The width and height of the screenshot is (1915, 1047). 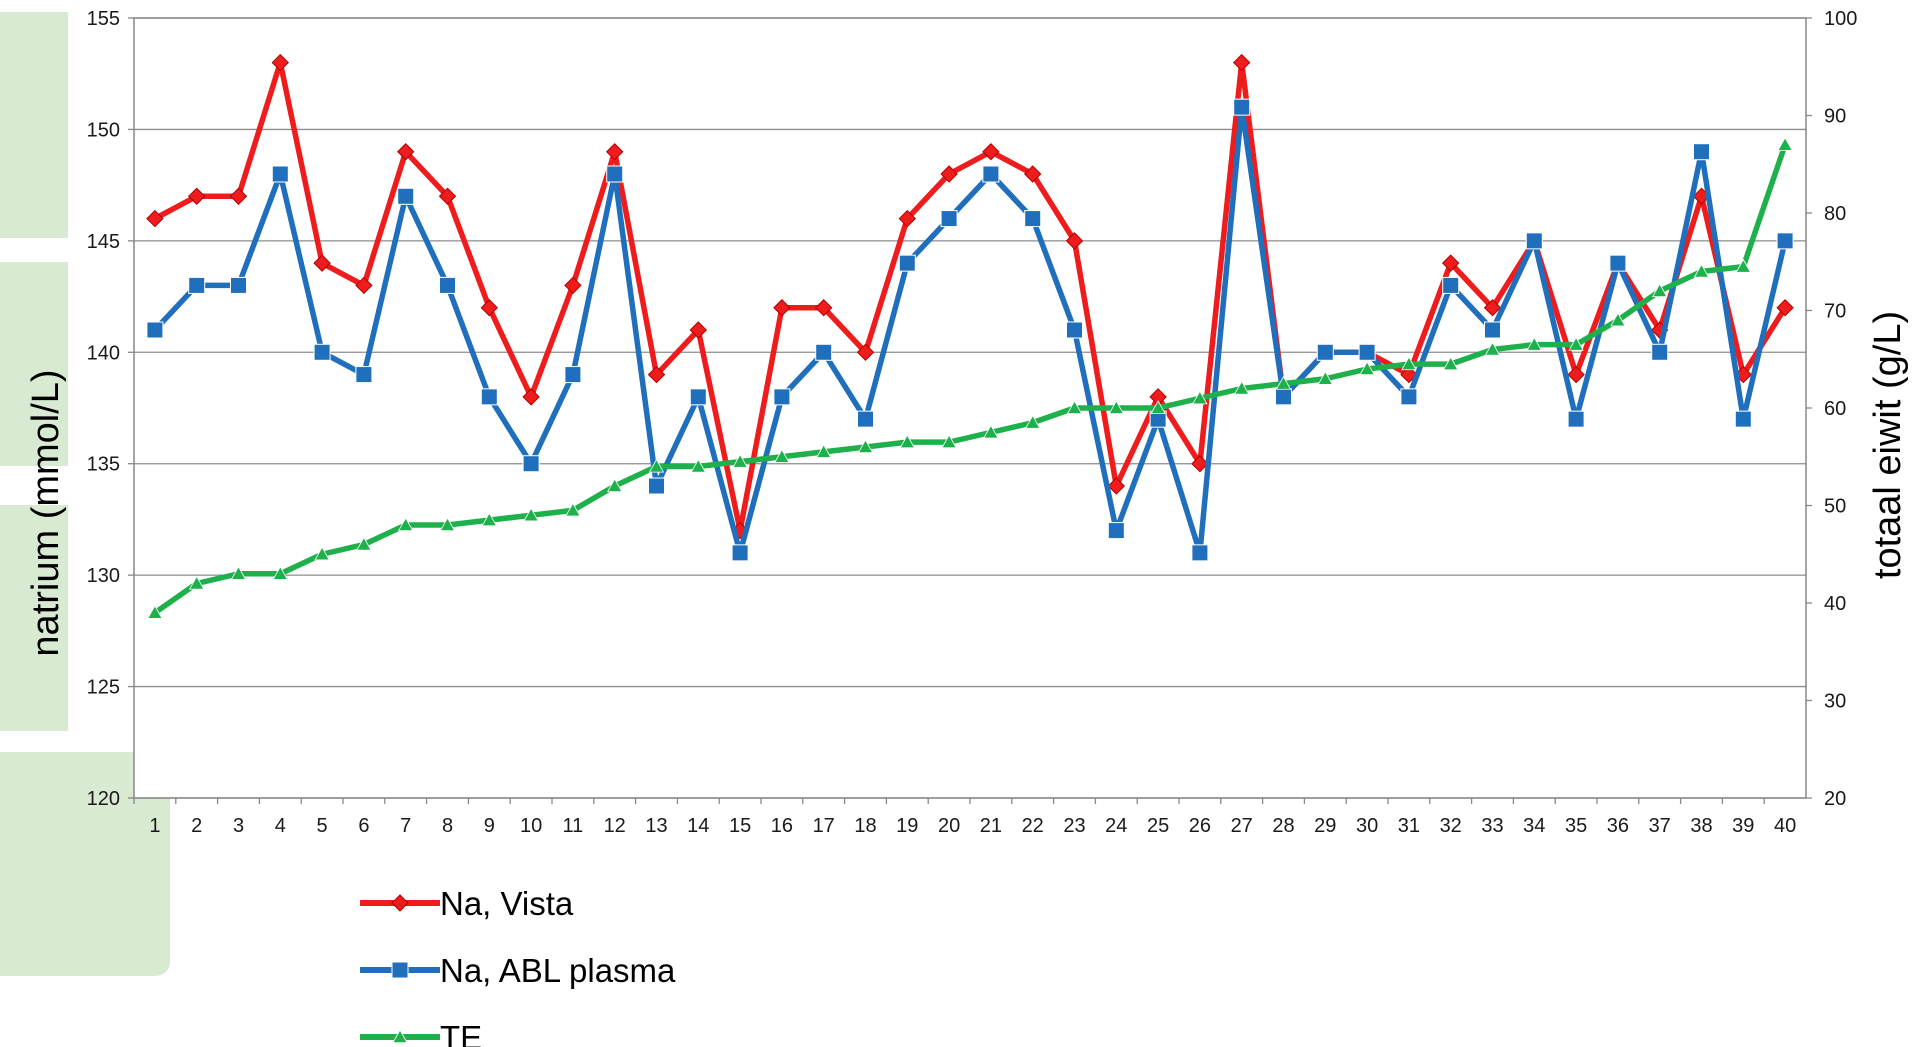 I want to click on left-tick-label: 130, so click(x=103, y=576).